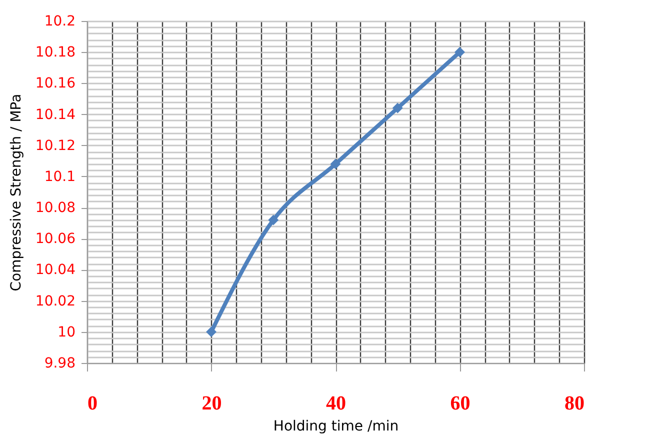  I want to click on y-tick-label: 10.06, so click(55, 239).